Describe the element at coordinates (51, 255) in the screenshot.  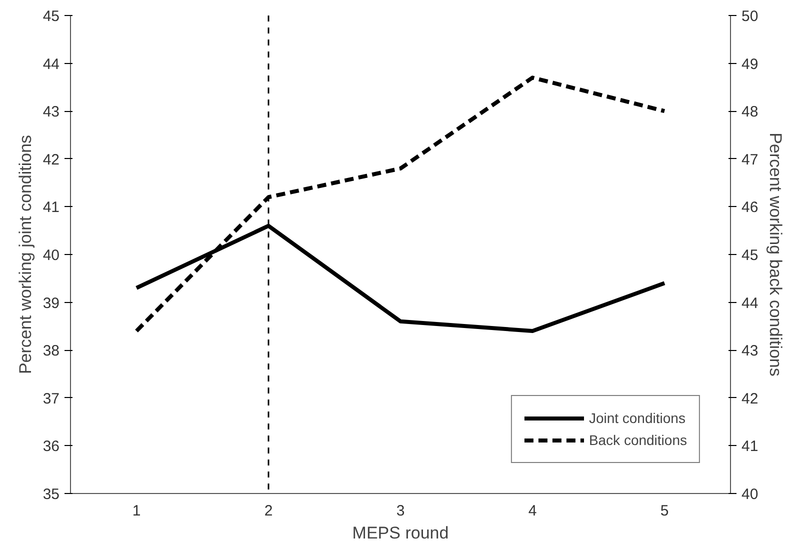
I see `y-tick-label: 40` at that location.